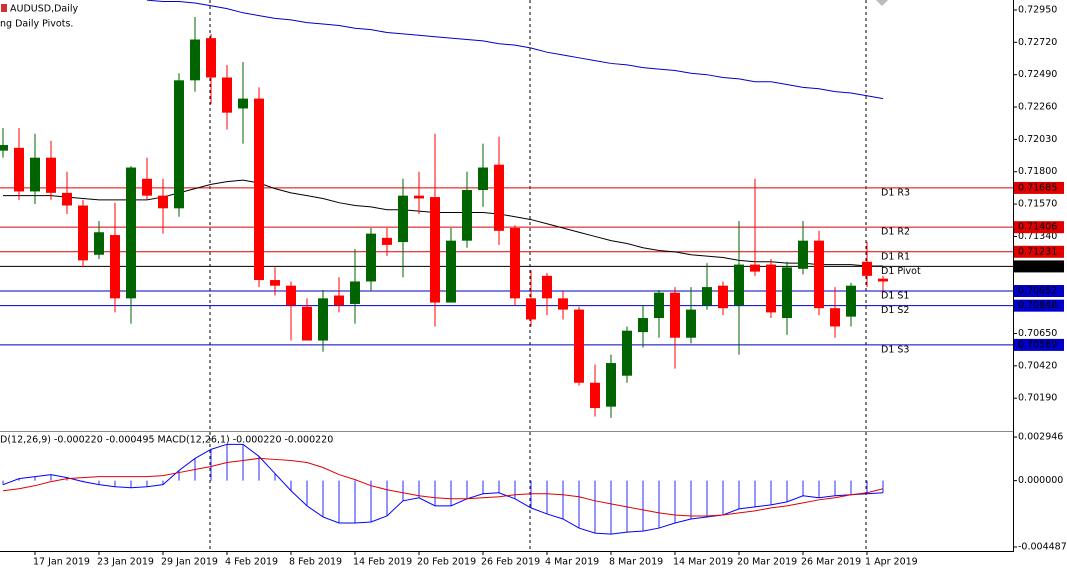 The width and height of the screenshot is (1067, 573). I want to click on x-tick-label: 14 Feb 2019, so click(382, 562).